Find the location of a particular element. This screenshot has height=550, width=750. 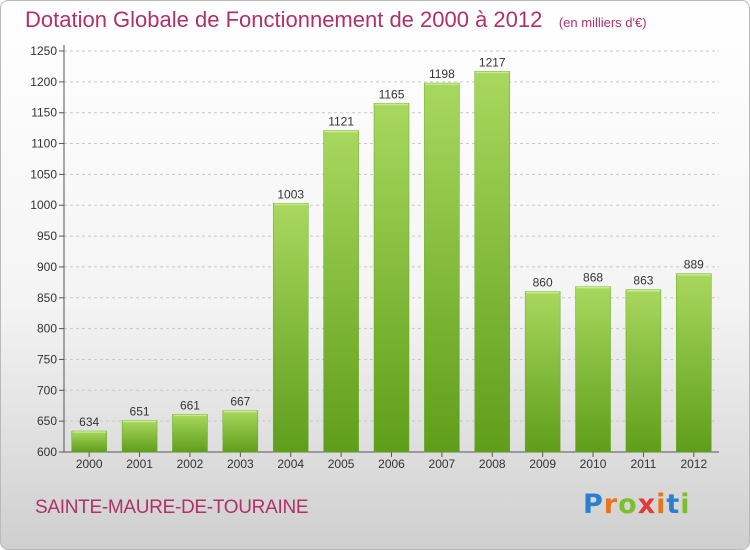

bar-value-label: 651 is located at coordinates (140, 412).